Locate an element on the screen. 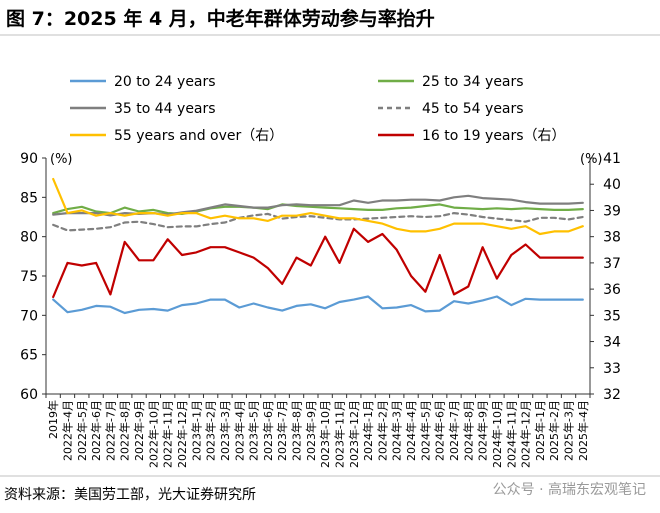  right-axis-tick-label: 33 is located at coordinates (612, 369).